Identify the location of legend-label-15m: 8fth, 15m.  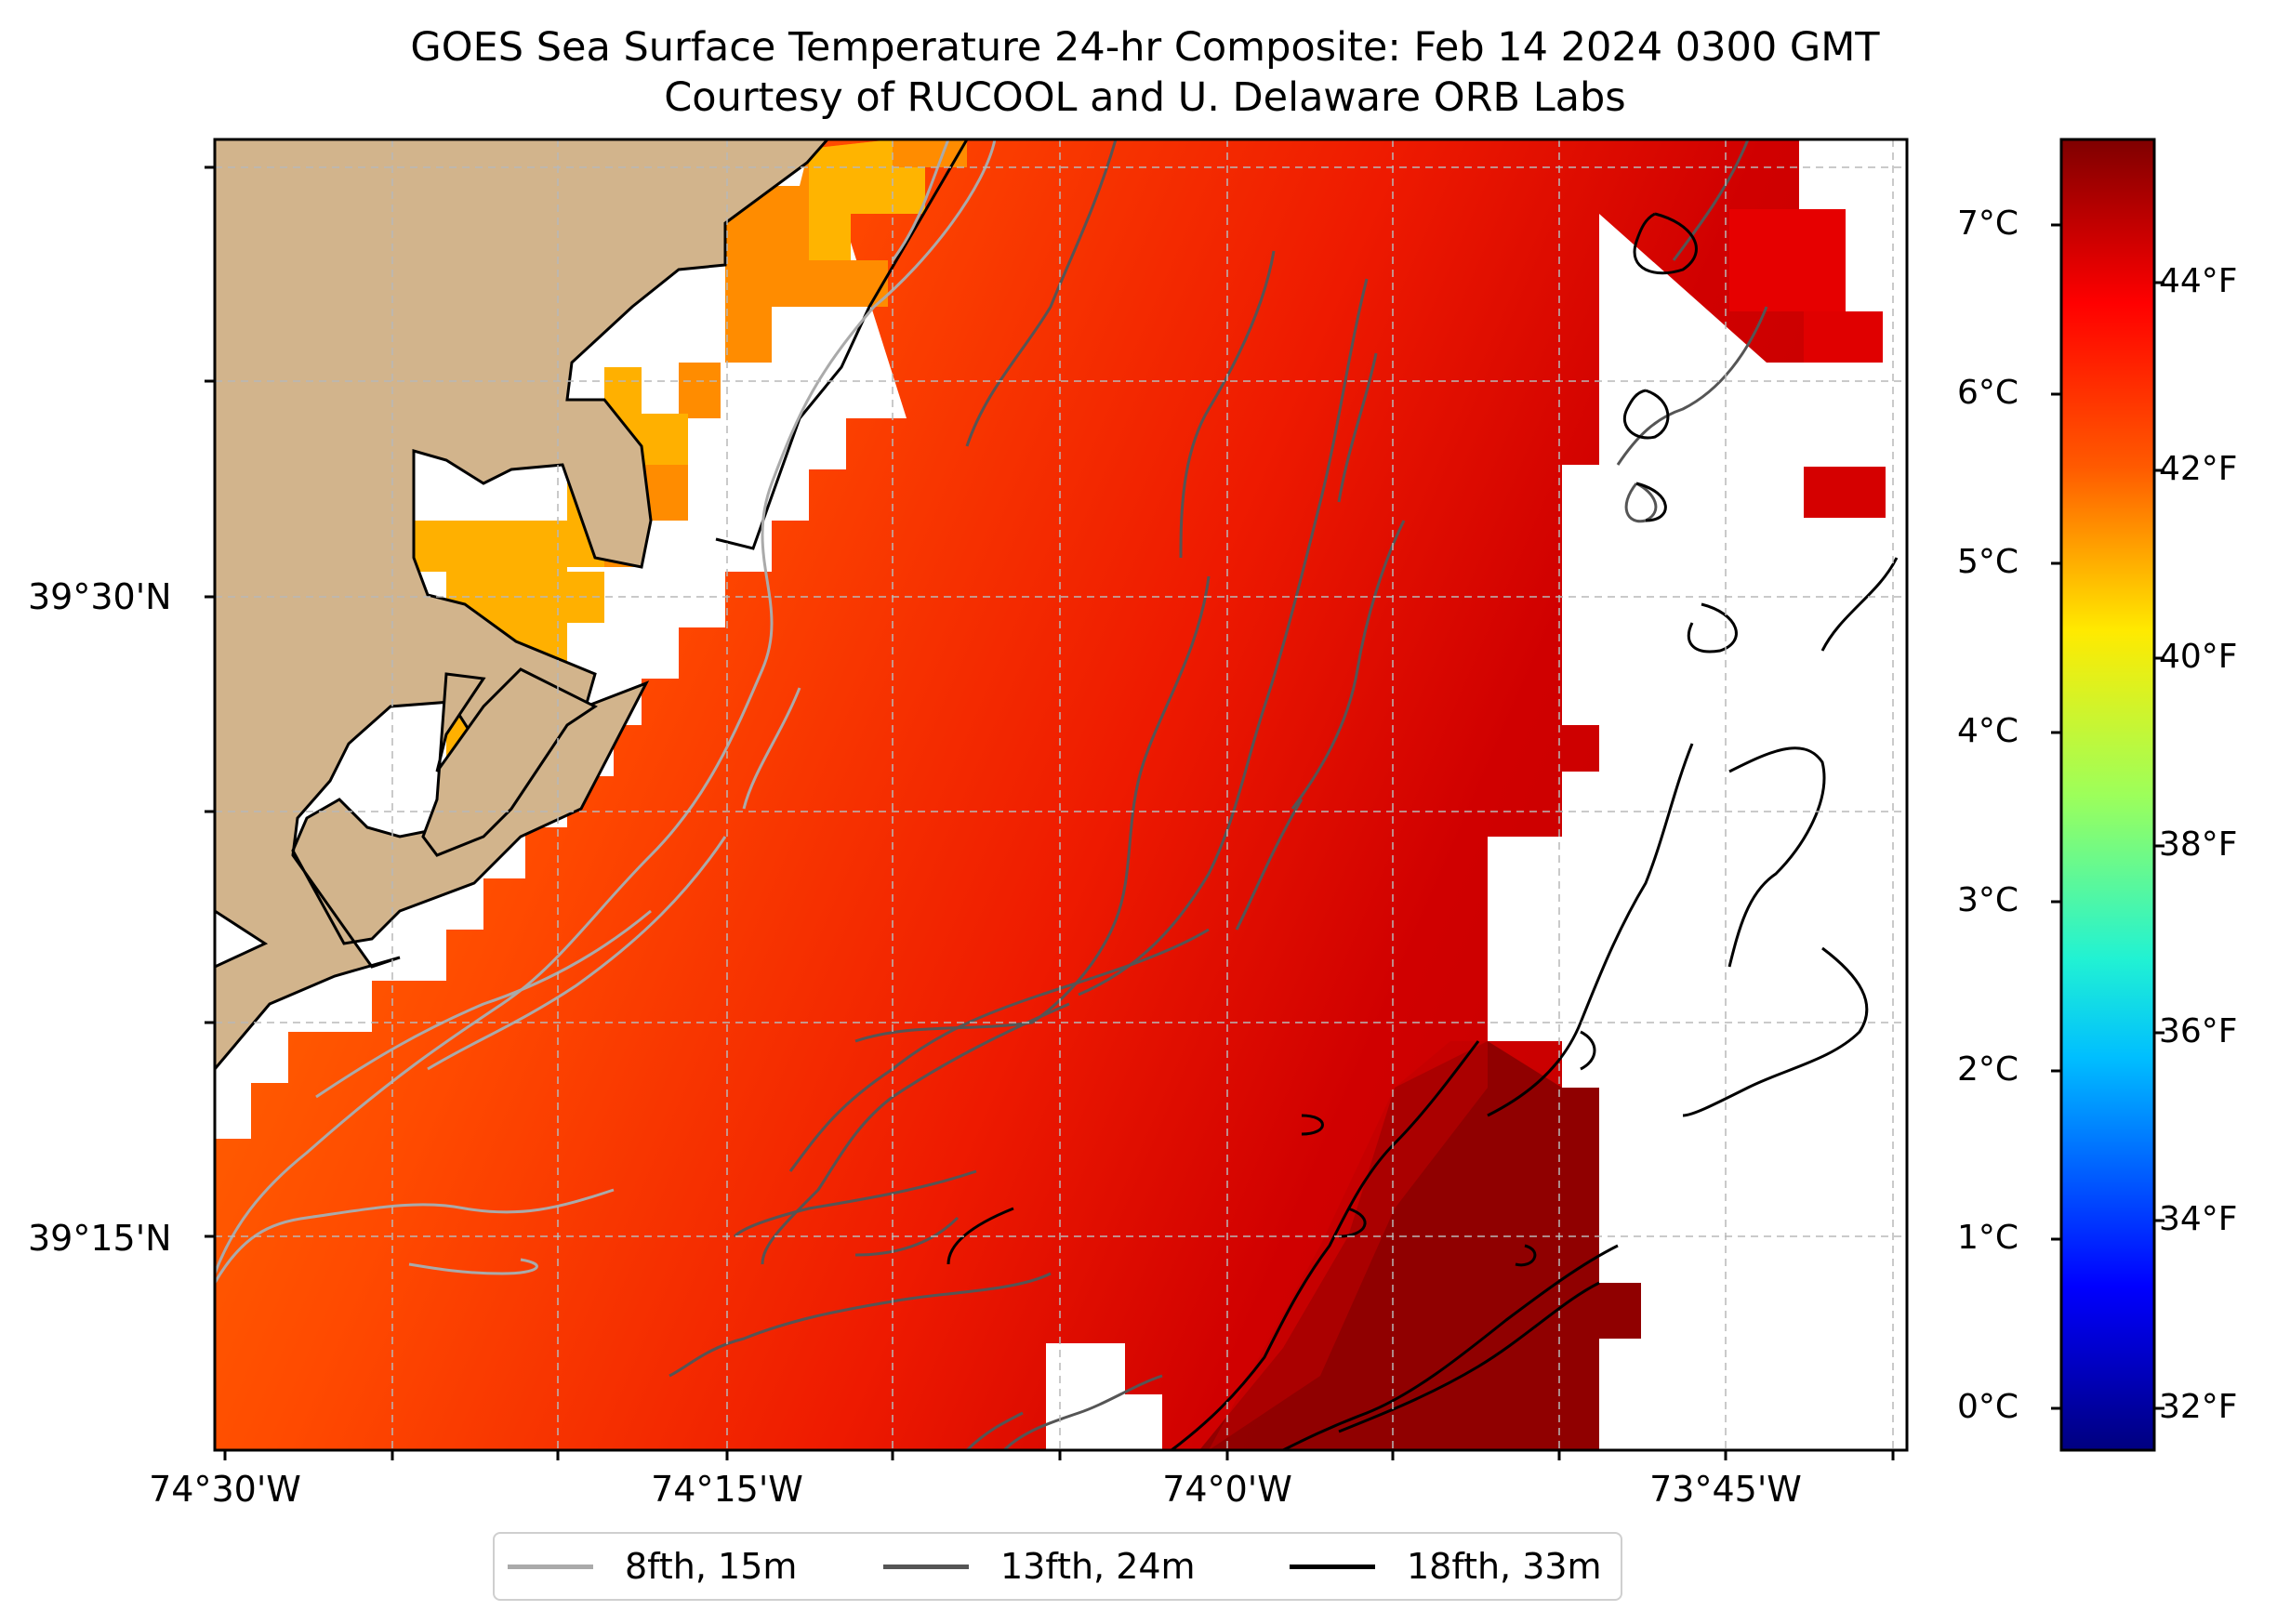
(711, 1567).